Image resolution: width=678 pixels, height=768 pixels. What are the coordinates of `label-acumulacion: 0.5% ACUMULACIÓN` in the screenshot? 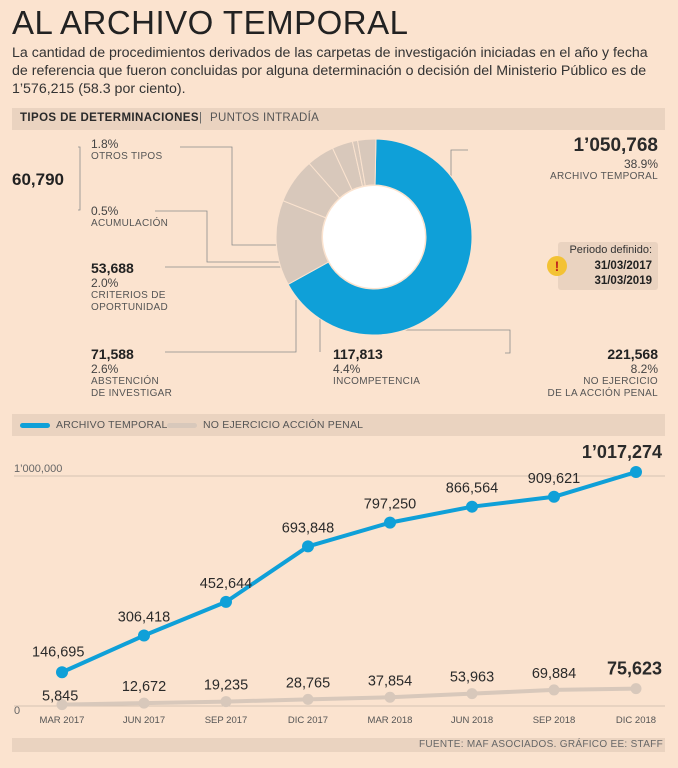 It's located at (129, 217).